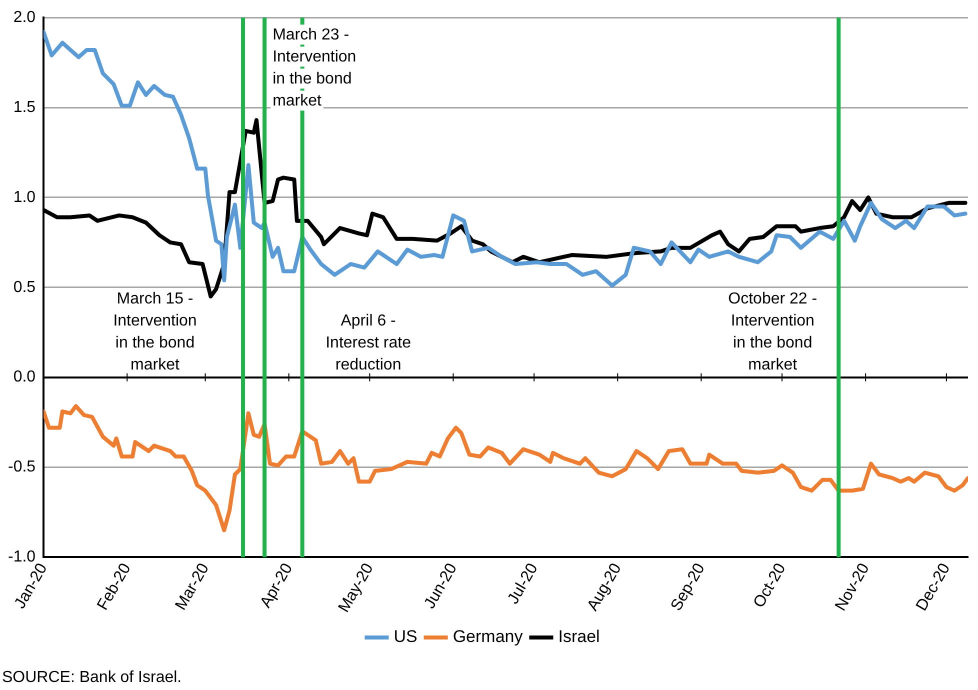  Describe the element at coordinates (314, 68) in the screenshot. I see `ref-line-label: March 23 - Intervention in the bond market` at that location.